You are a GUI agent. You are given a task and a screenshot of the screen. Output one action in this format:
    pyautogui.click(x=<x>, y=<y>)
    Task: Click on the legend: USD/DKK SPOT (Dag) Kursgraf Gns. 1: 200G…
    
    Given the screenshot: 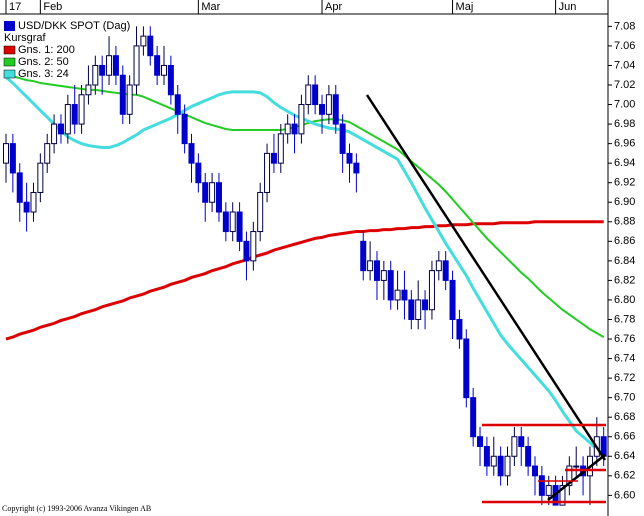 What is the action you would take?
    pyautogui.click(x=66, y=50)
    